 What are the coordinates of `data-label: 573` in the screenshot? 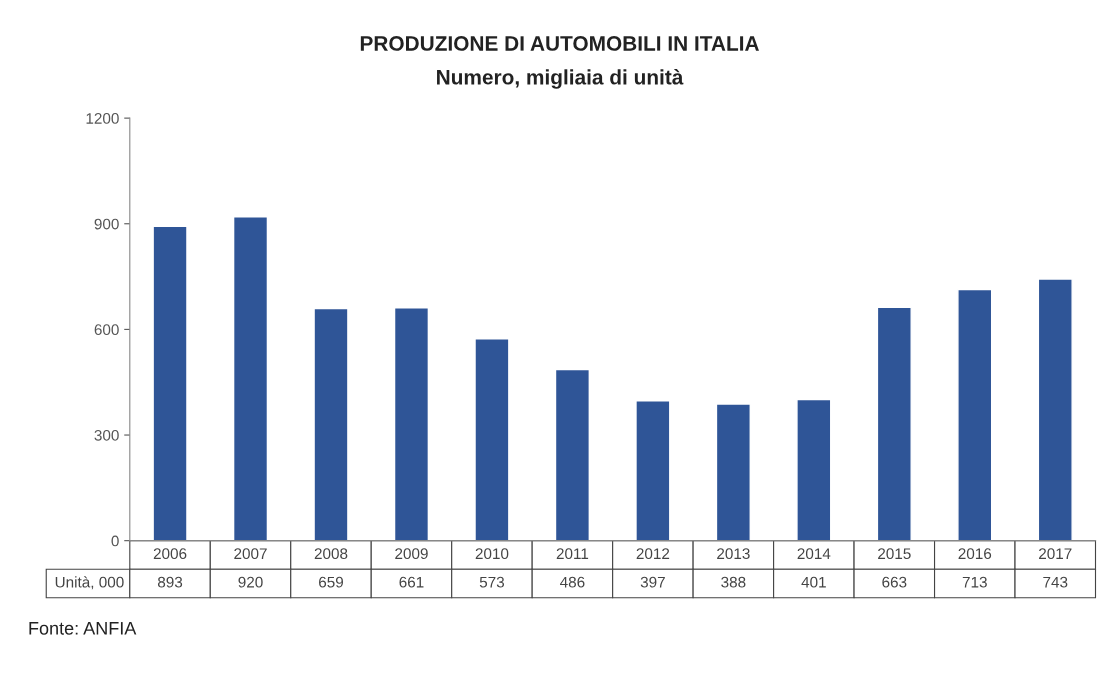 It's located at (492, 582).